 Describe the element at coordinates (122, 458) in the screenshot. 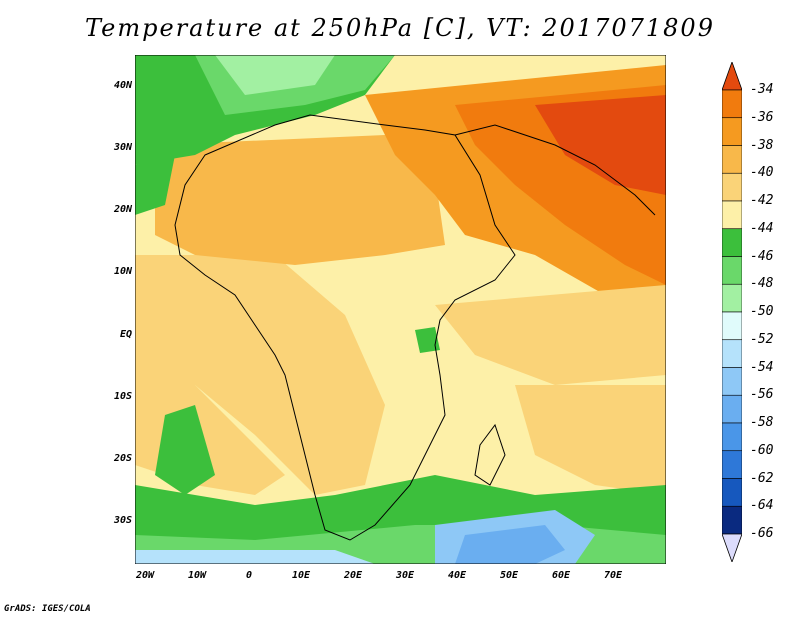

I see `lat-label: 20S` at that location.